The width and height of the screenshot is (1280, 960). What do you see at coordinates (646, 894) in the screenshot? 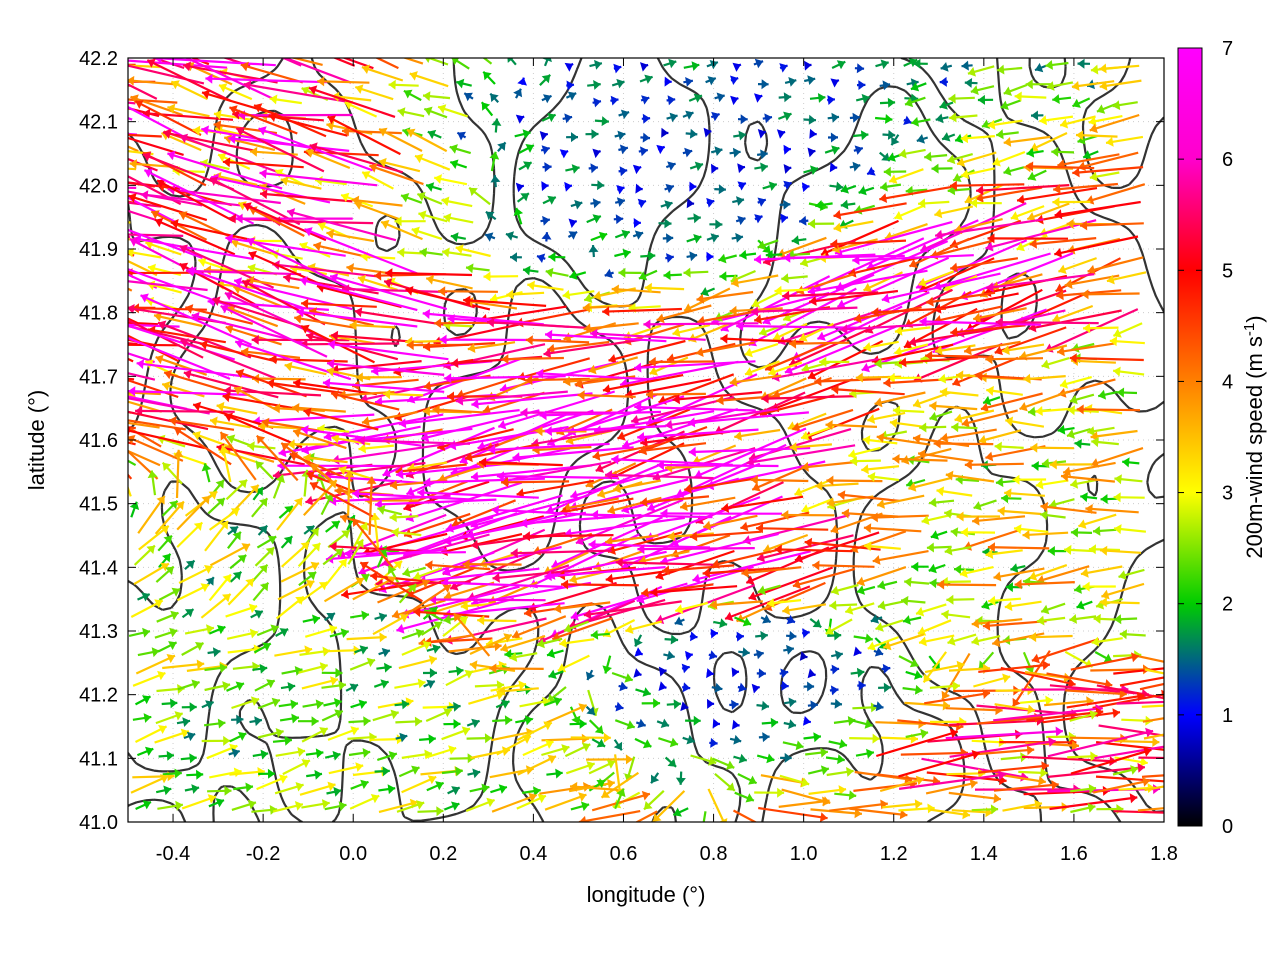
I see `x-axis-title: longitude (°)` at bounding box center [646, 894].